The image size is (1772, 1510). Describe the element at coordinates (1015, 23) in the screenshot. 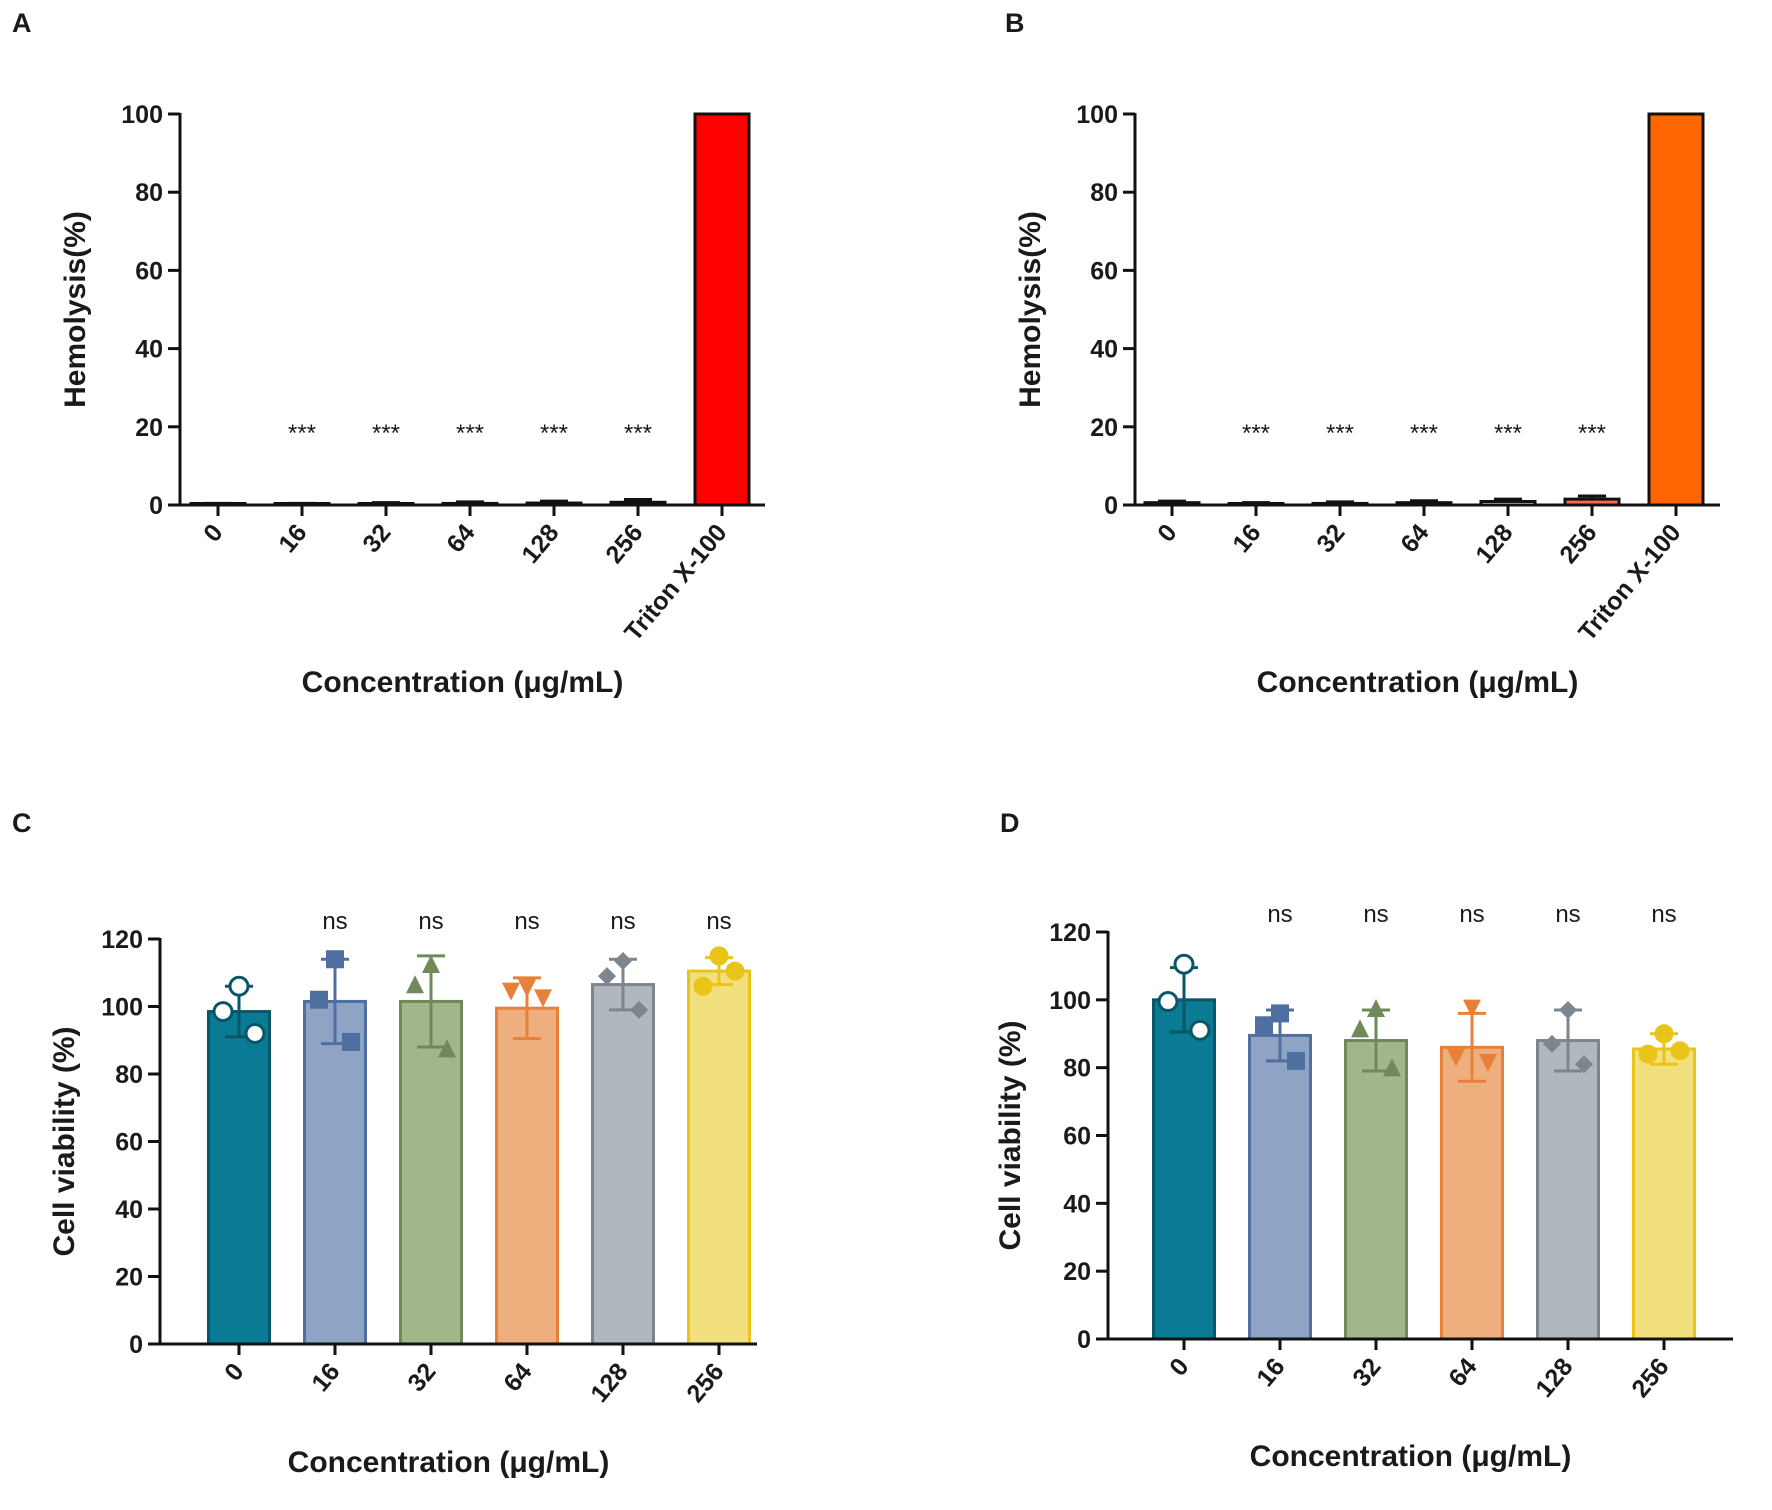

I see `panel-letter-b: B` at that location.